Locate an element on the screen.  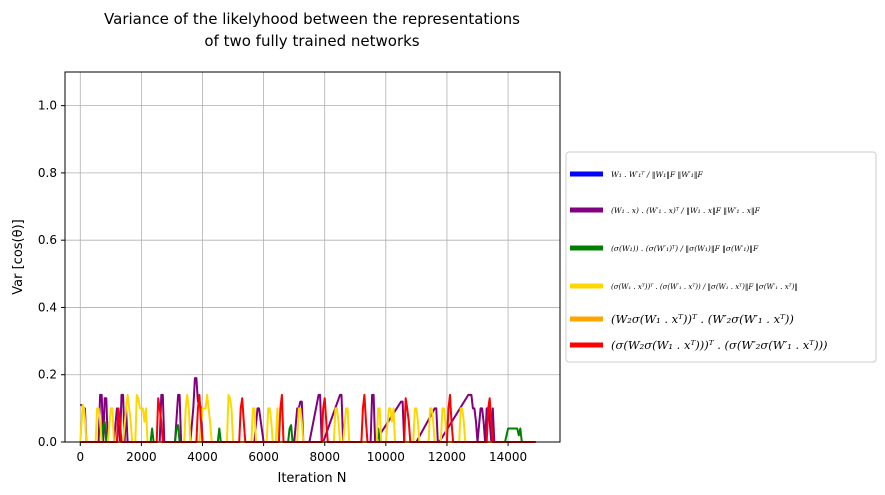
x-tick-label: 10000 is located at coordinates (386, 457).